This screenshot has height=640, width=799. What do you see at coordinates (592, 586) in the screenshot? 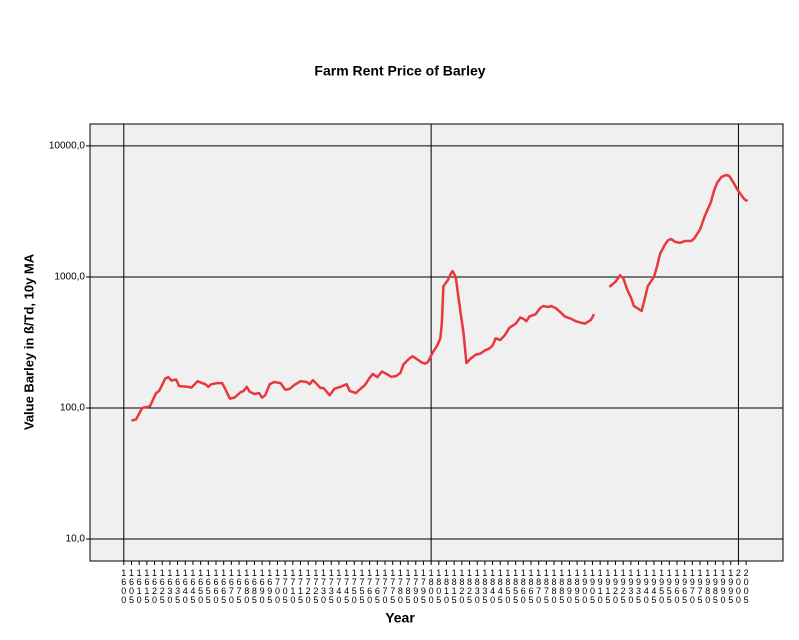
I see `x-tick-label: 1905` at bounding box center [592, 586].